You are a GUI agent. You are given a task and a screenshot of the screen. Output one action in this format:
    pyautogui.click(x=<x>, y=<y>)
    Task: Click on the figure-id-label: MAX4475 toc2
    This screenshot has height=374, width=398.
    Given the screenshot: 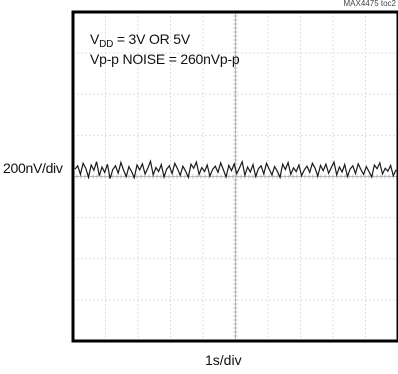 What is the action you would take?
    pyautogui.click(x=369, y=4)
    